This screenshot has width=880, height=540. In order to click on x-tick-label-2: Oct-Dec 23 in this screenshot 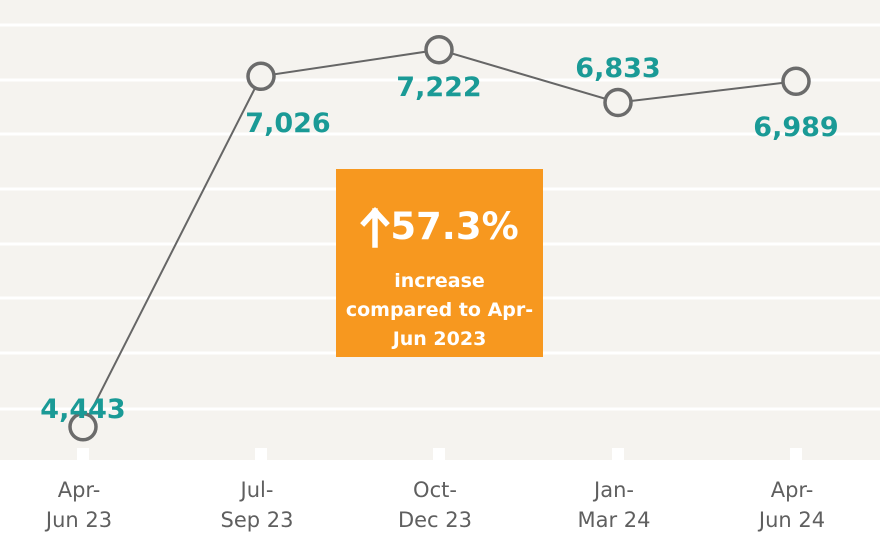, I will do `click(435, 505)`.